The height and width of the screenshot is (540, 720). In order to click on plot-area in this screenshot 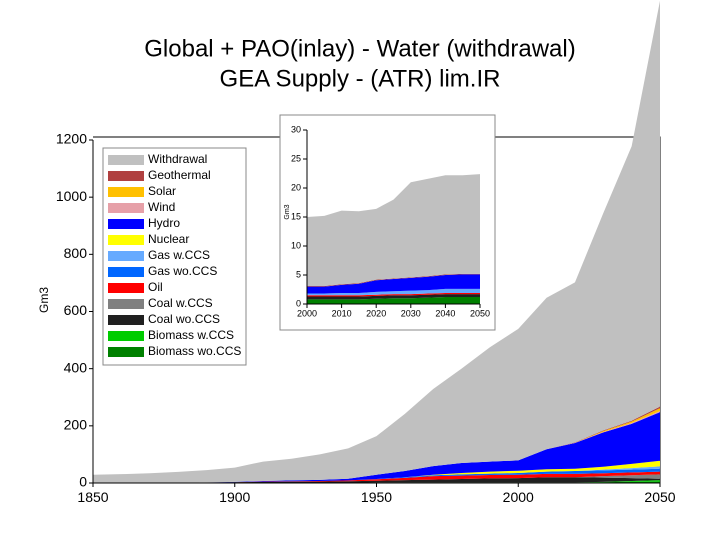, I will do `click(393, 239)`.